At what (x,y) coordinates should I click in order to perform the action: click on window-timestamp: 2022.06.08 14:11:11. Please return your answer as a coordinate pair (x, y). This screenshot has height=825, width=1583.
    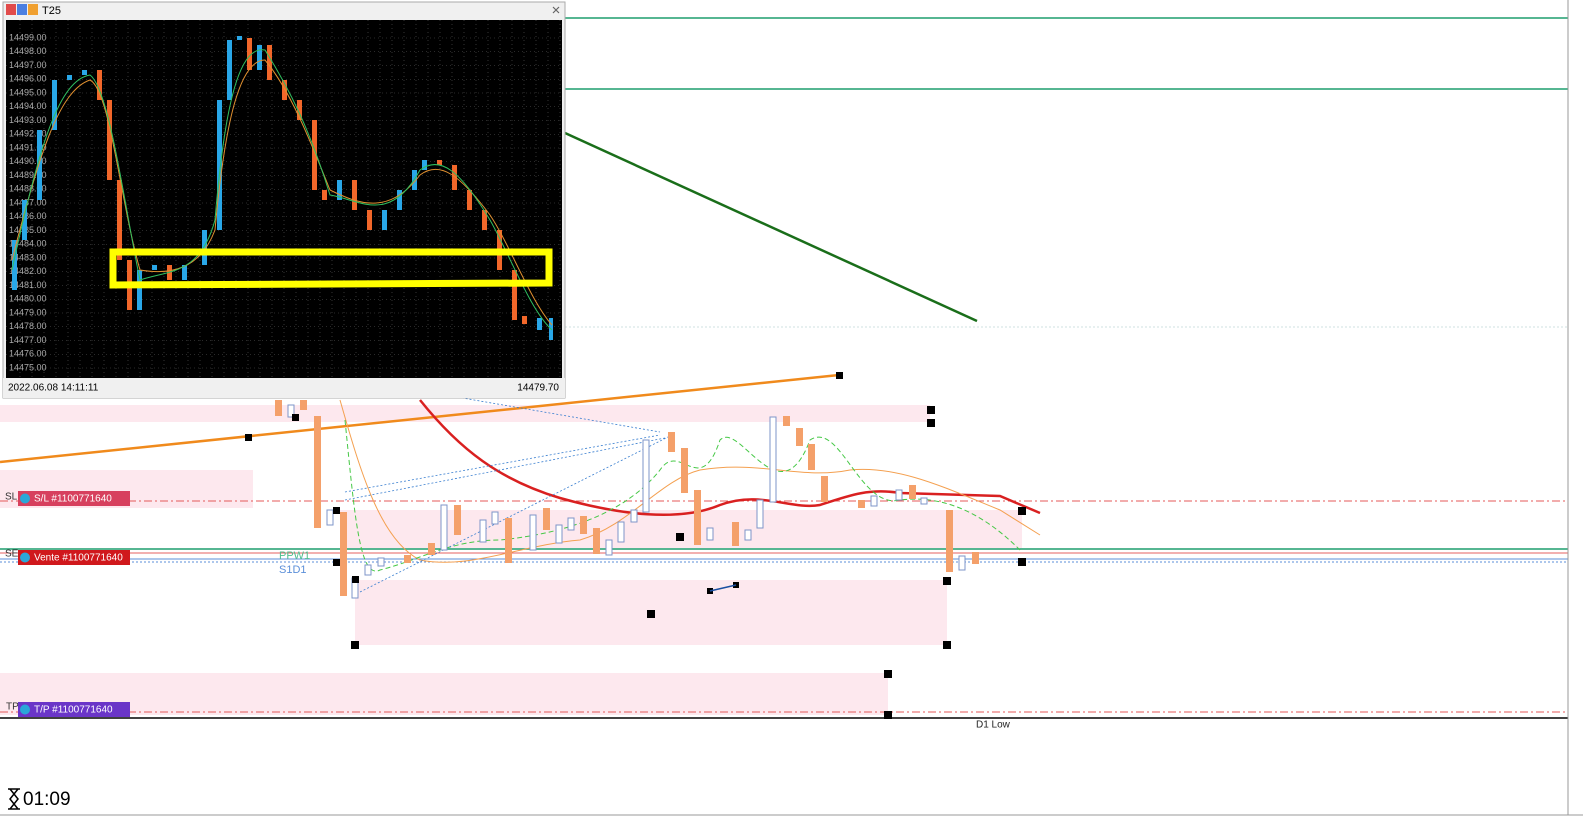
    Looking at the image, I should click on (53, 388).